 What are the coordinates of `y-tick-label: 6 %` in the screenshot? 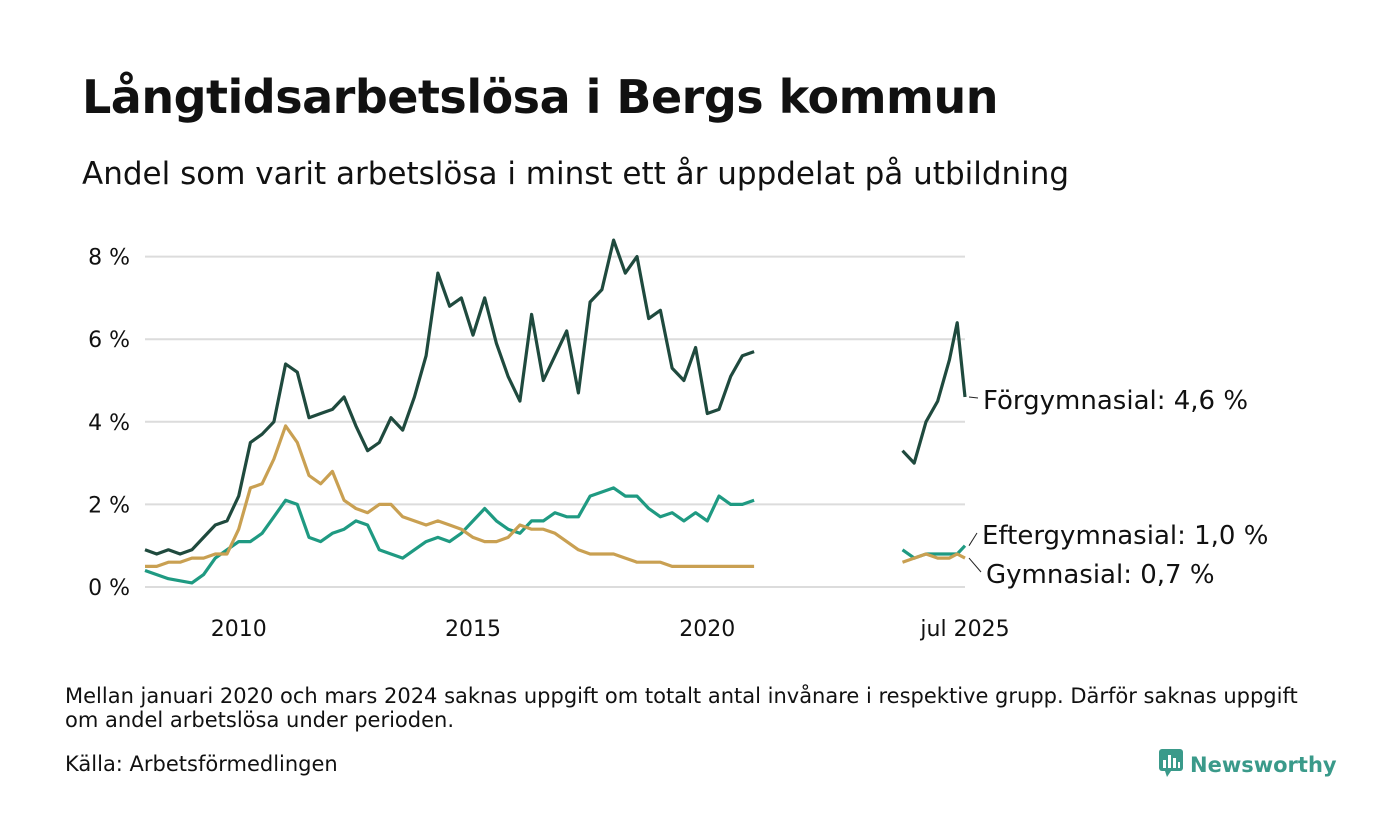 It's located at (109, 340).